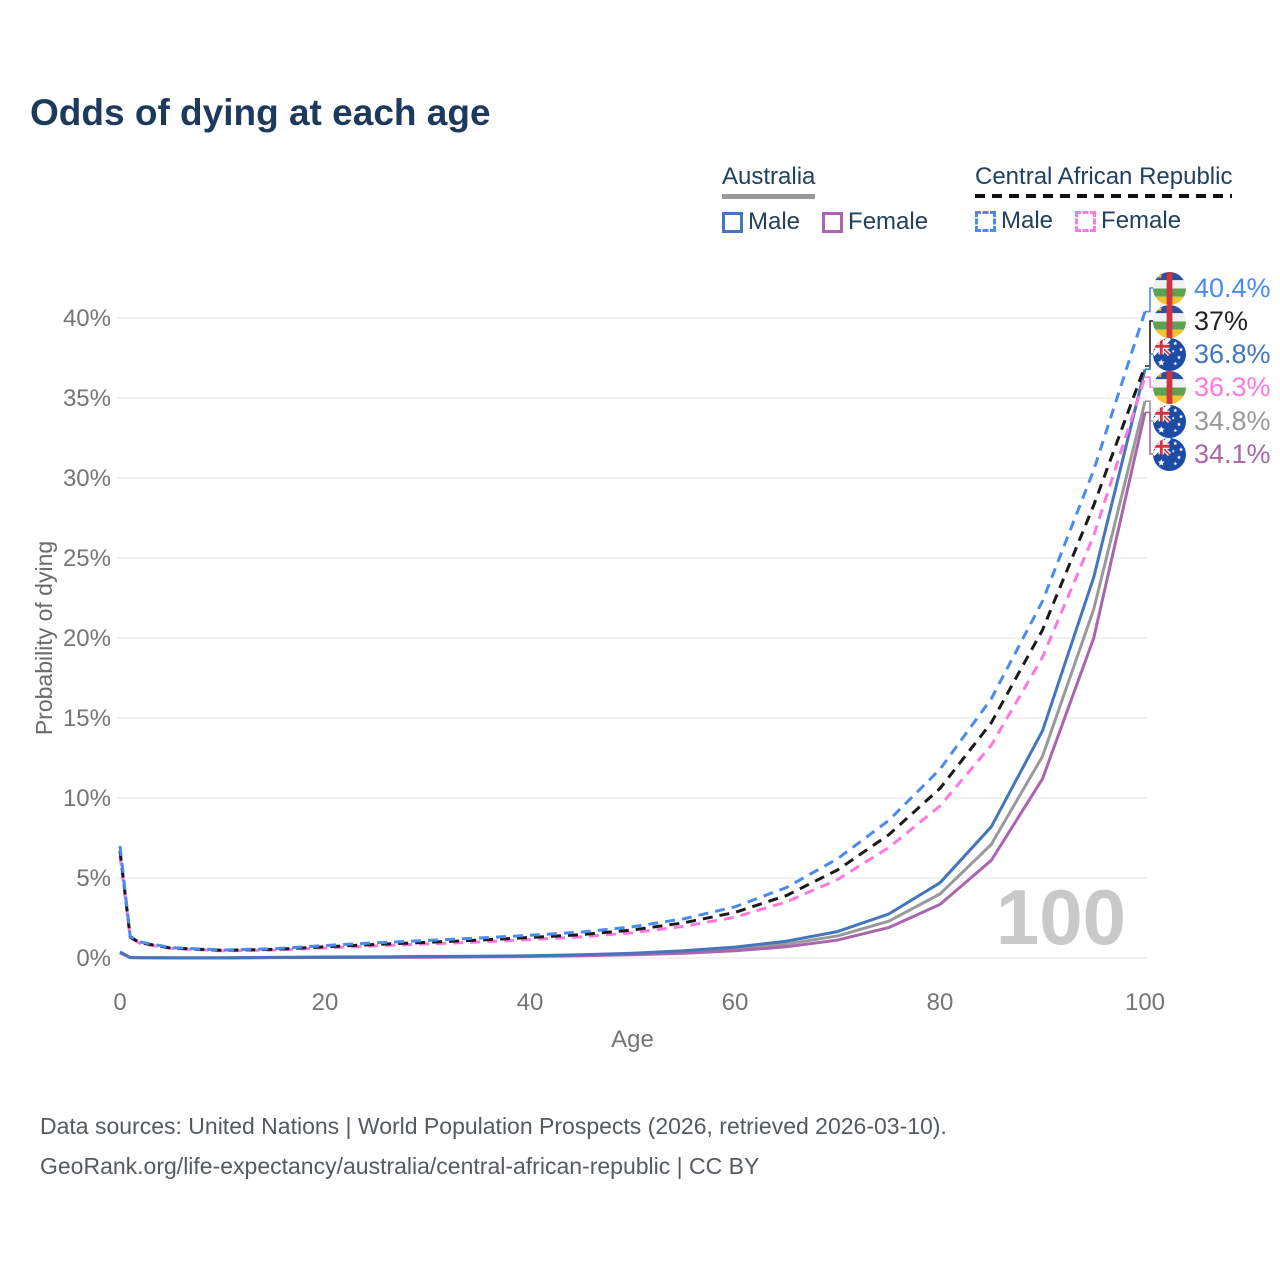 The height and width of the screenshot is (1280, 1280). What do you see at coordinates (825, 199) in the screenshot?
I see `legend-group-australia: Australia Male Female` at bounding box center [825, 199].